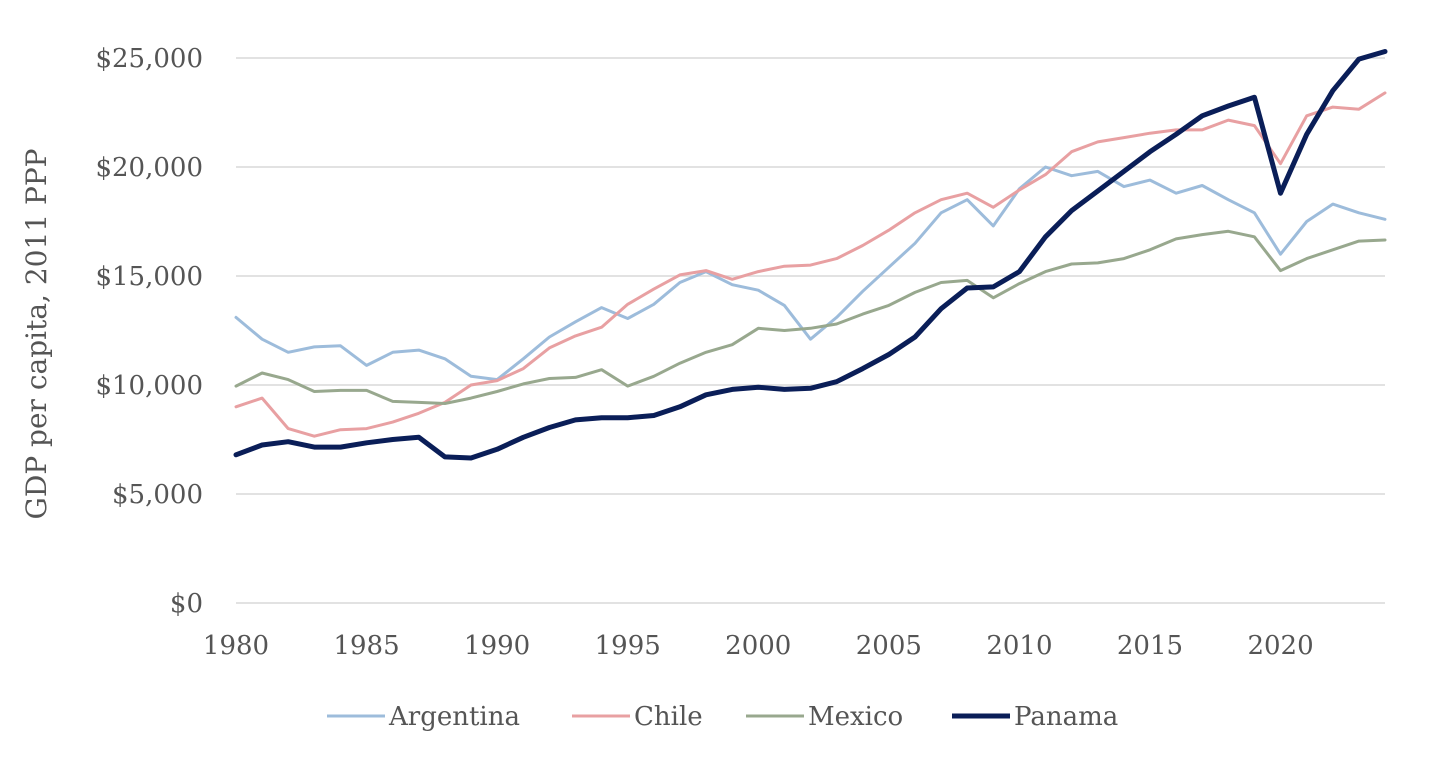 The height and width of the screenshot is (768, 1456). I want to click on x-tick-label: 2000, so click(758, 646).